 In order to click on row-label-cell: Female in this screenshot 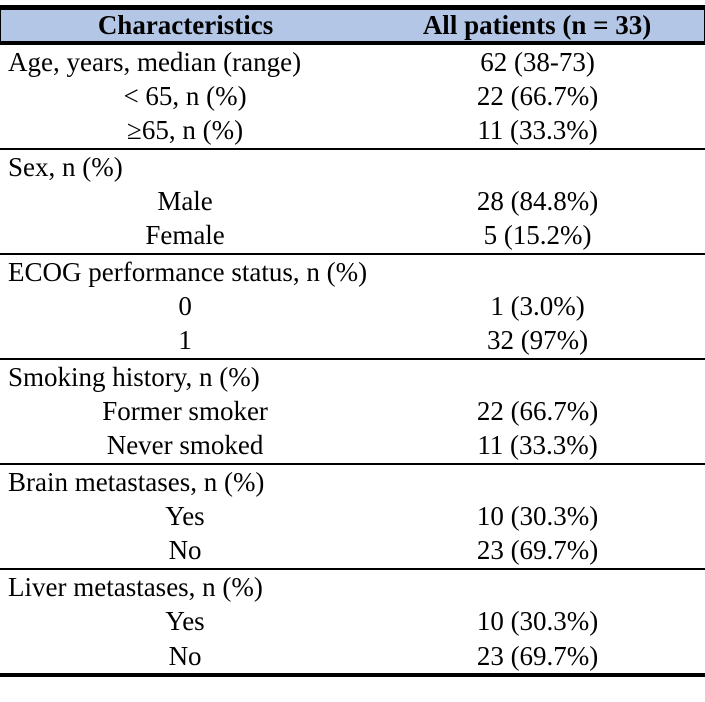, I will do `click(185, 235)`.